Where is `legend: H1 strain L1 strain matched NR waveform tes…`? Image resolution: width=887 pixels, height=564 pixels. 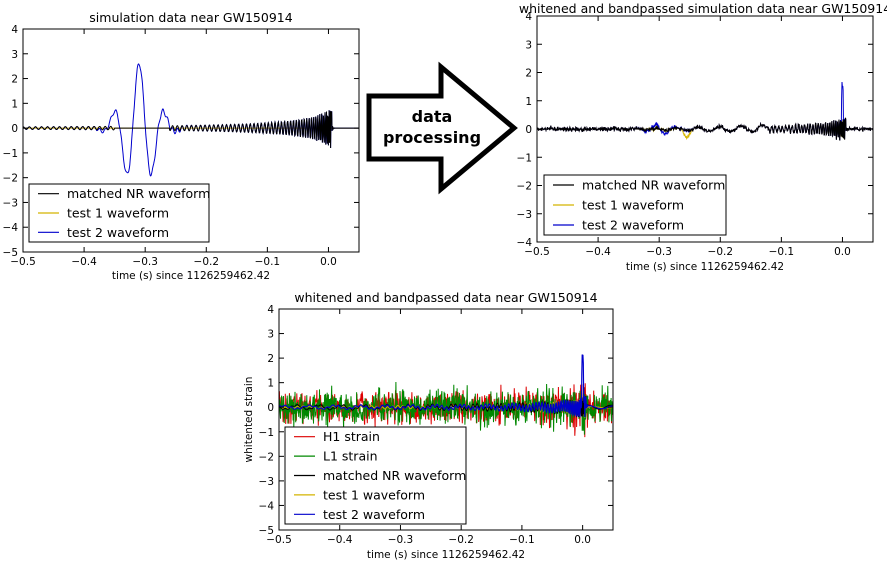
legend: H1 strain L1 strain matched NR waveform tes… is located at coordinates (375, 475).